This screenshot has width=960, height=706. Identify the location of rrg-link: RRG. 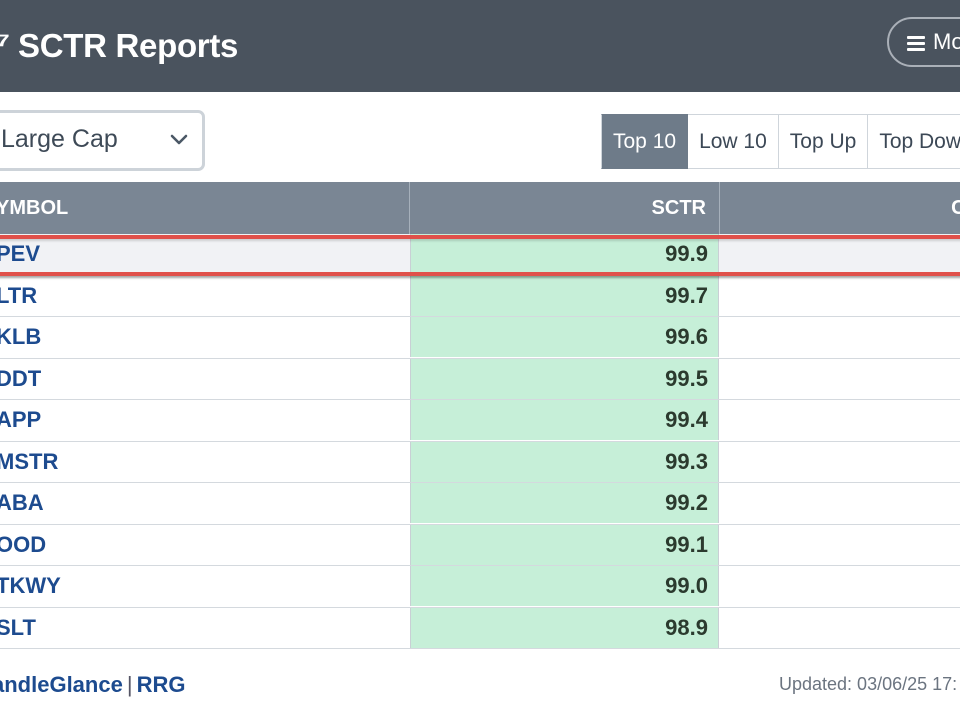
(161, 684).